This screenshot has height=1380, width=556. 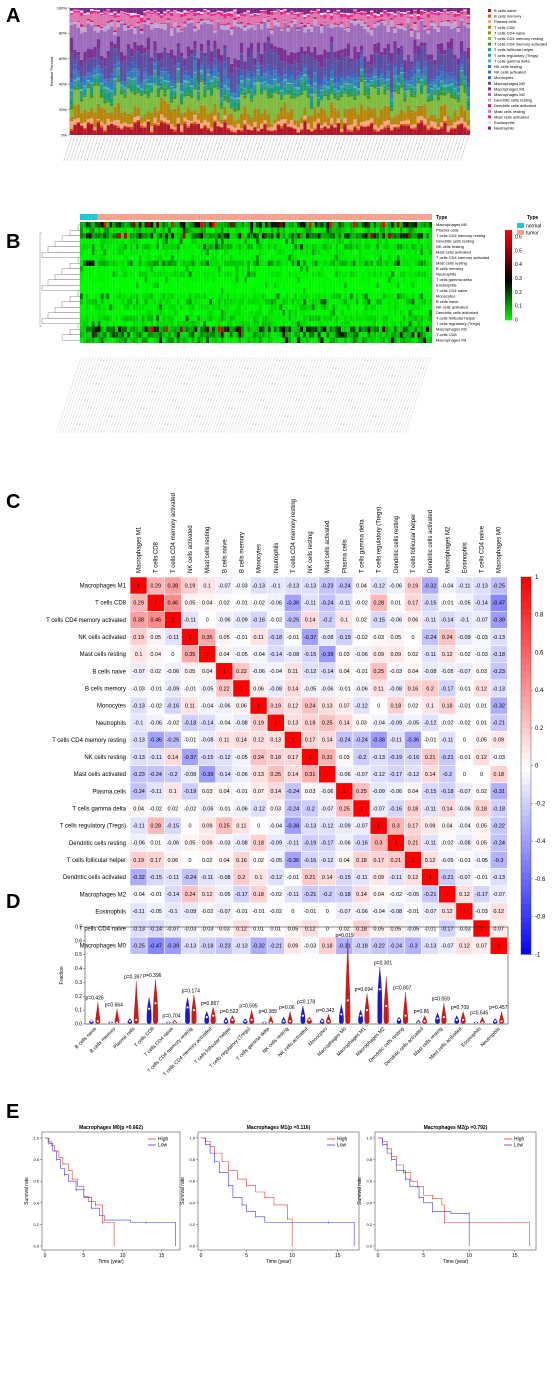 What do you see at coordinates (62, 7) in the screenshot?
I see `tick-label-a: 100%` at bounding box center [62, 7].